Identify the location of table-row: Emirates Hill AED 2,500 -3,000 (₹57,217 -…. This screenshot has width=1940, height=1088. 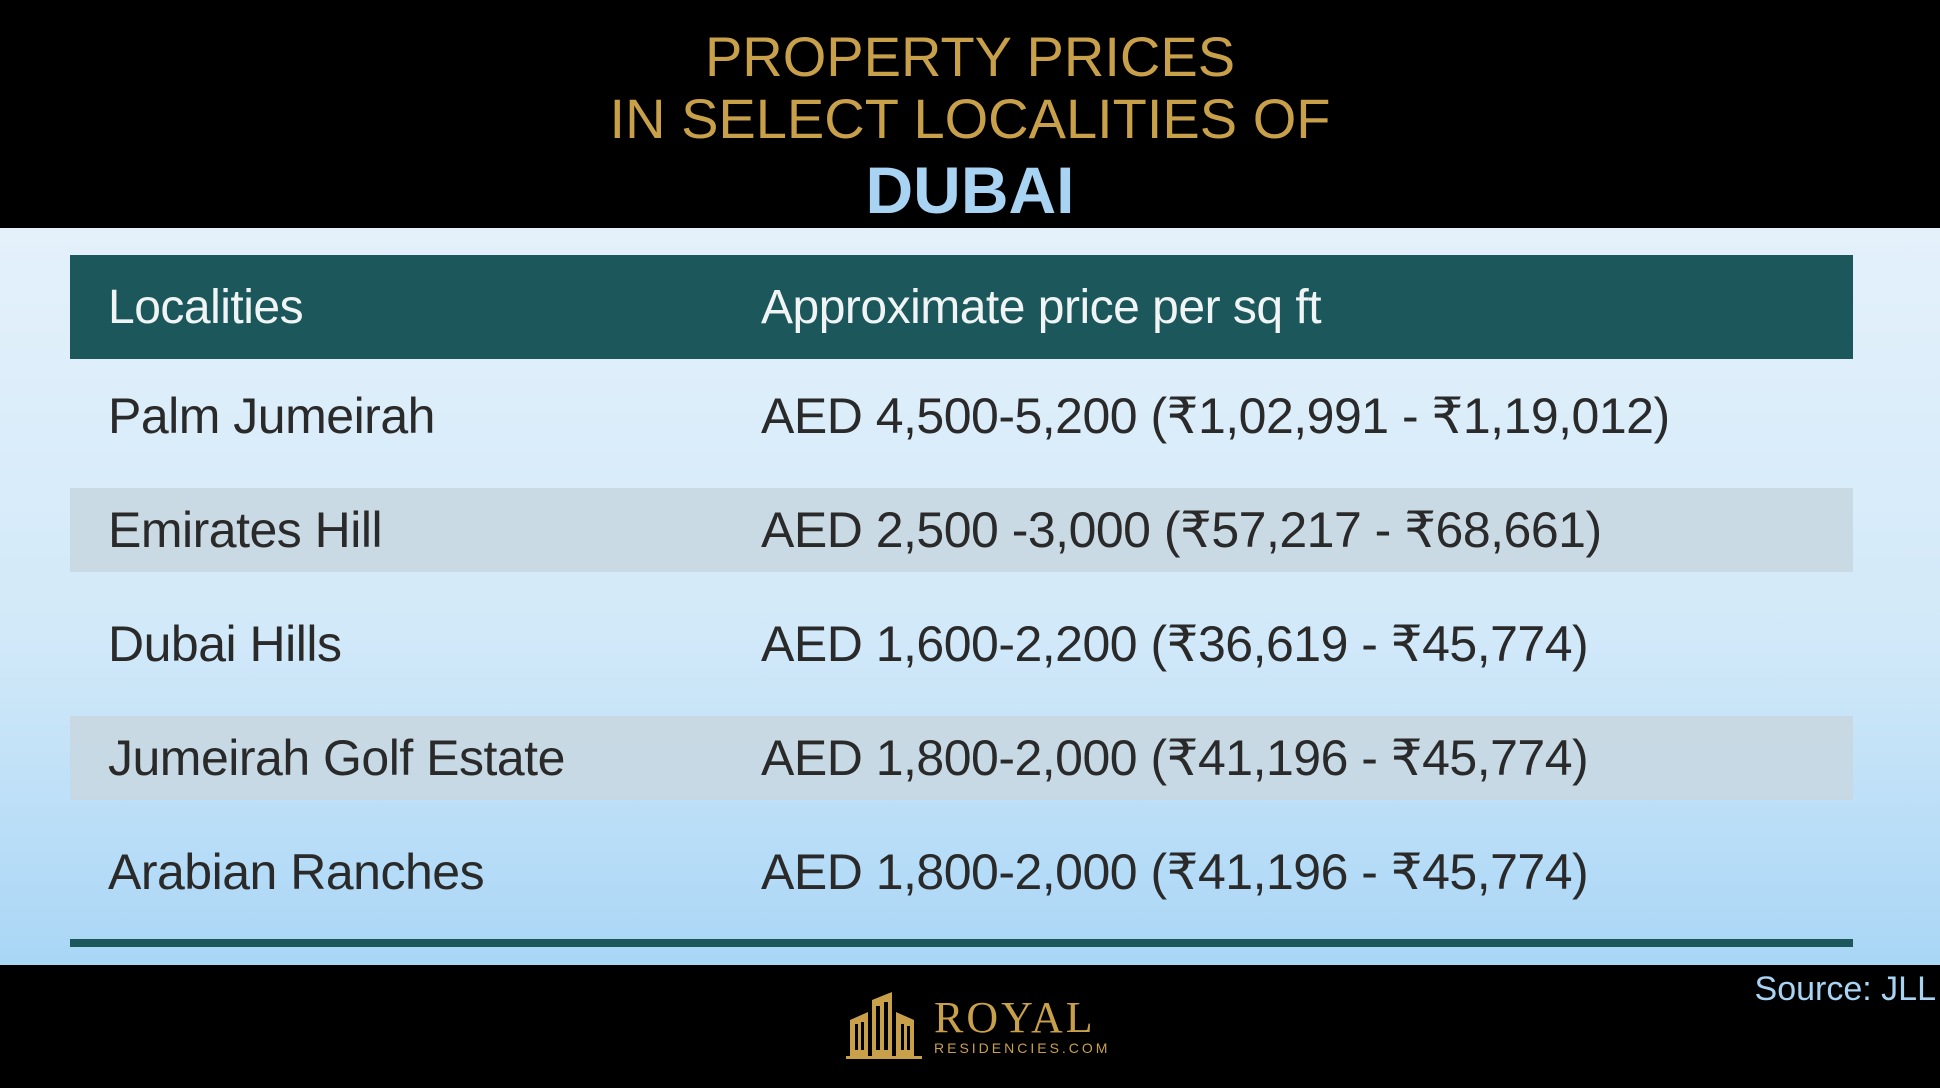
(961, 530).